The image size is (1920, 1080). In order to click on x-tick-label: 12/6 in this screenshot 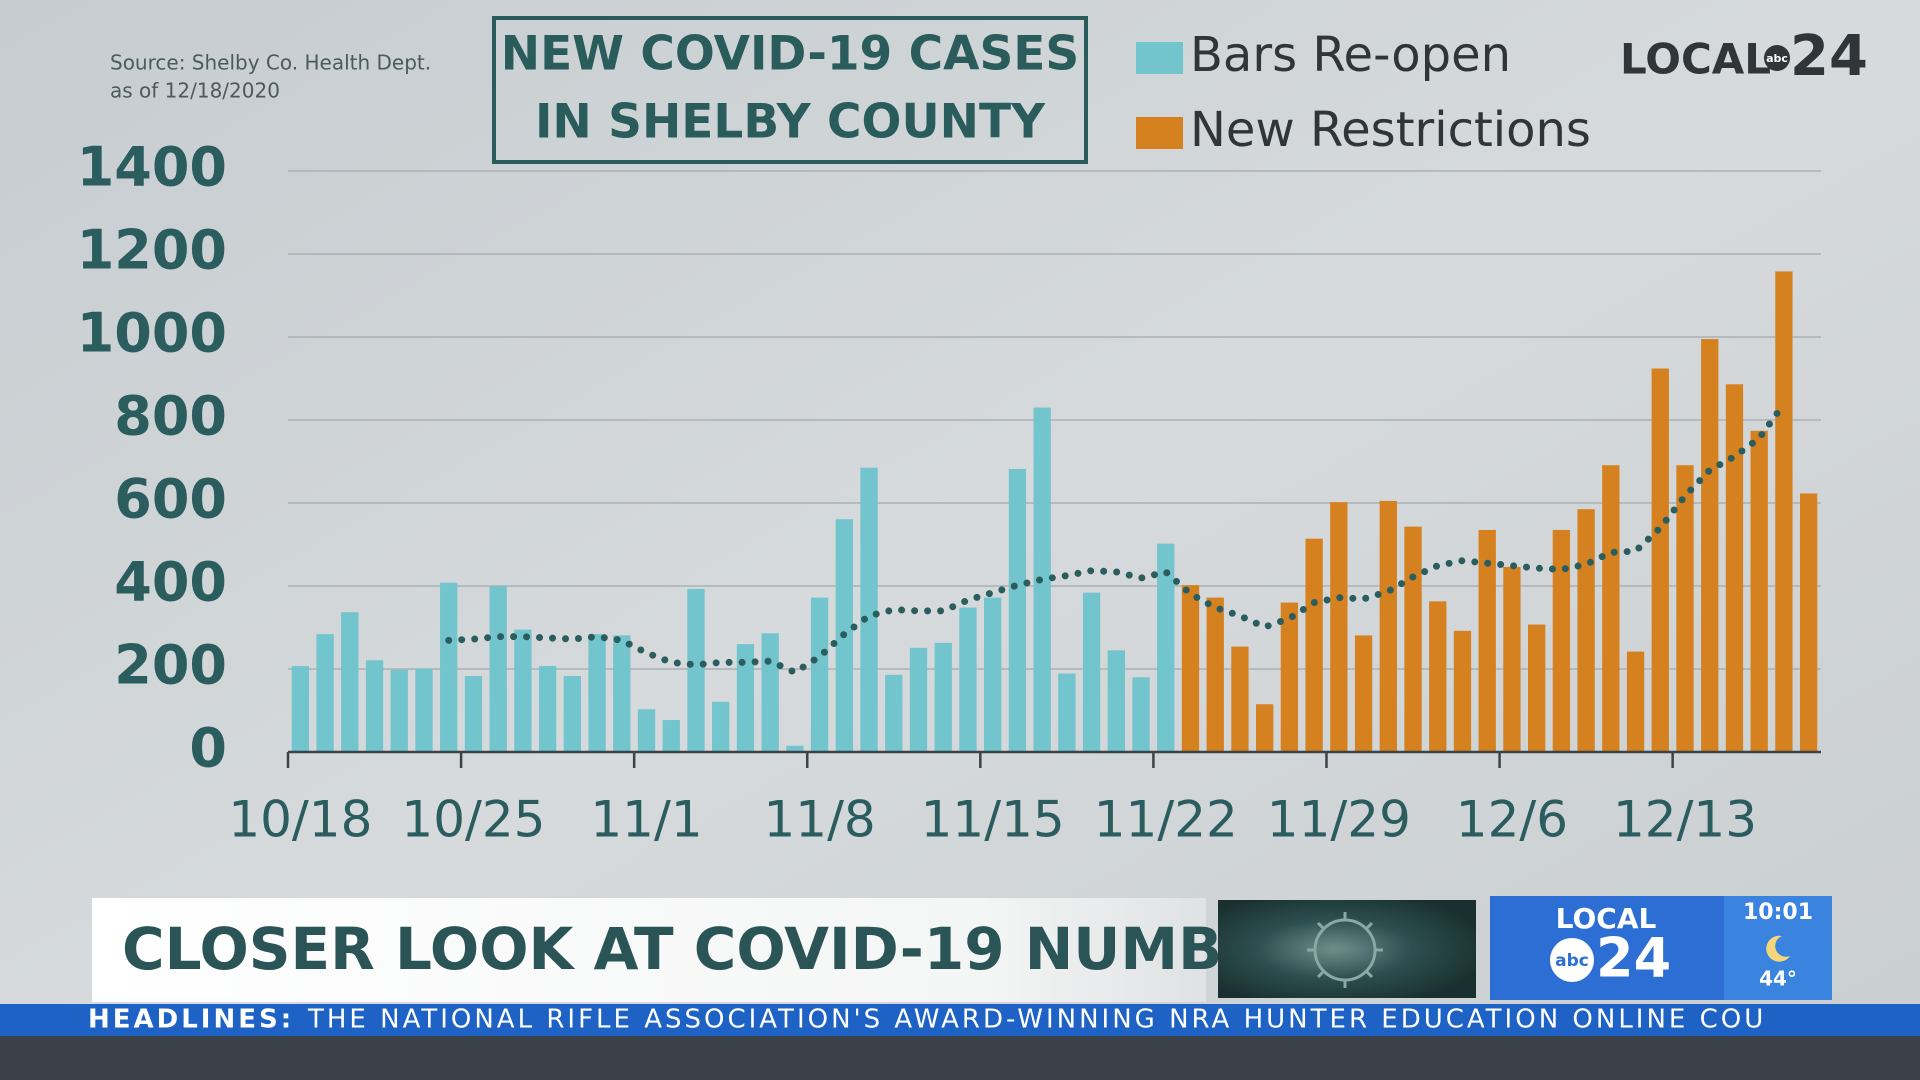, I will do `click(1512, 820)`.